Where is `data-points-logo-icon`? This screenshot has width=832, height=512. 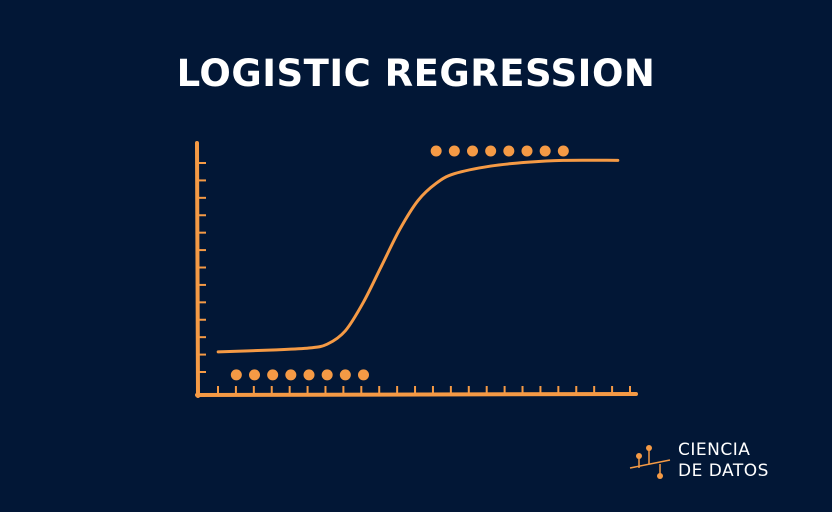 data-points-logo-icon is located at coordinates (650, 462).